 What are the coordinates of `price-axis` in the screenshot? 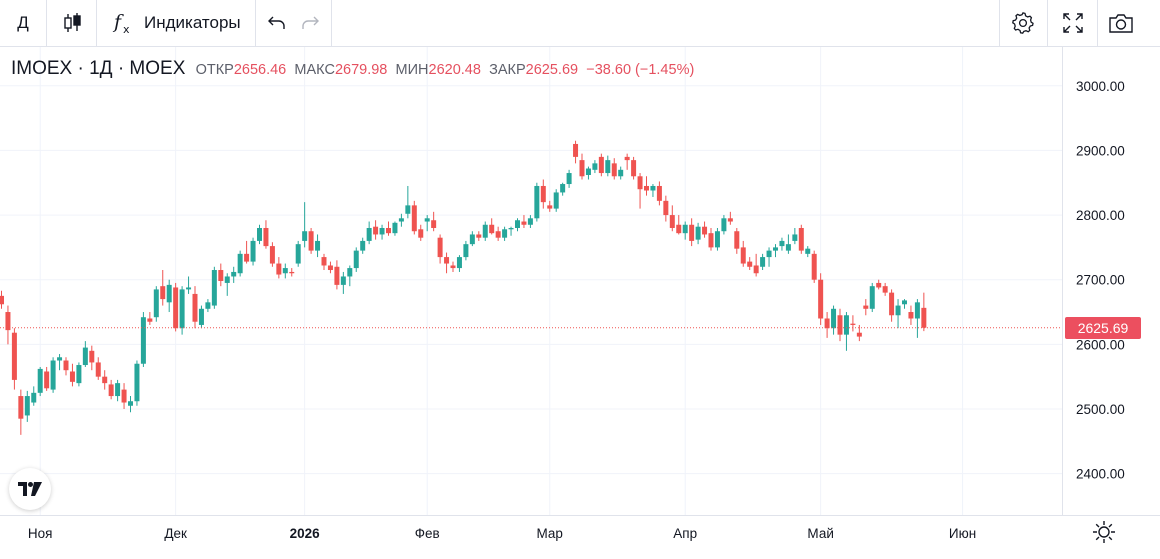 It's located at (1111, 281).